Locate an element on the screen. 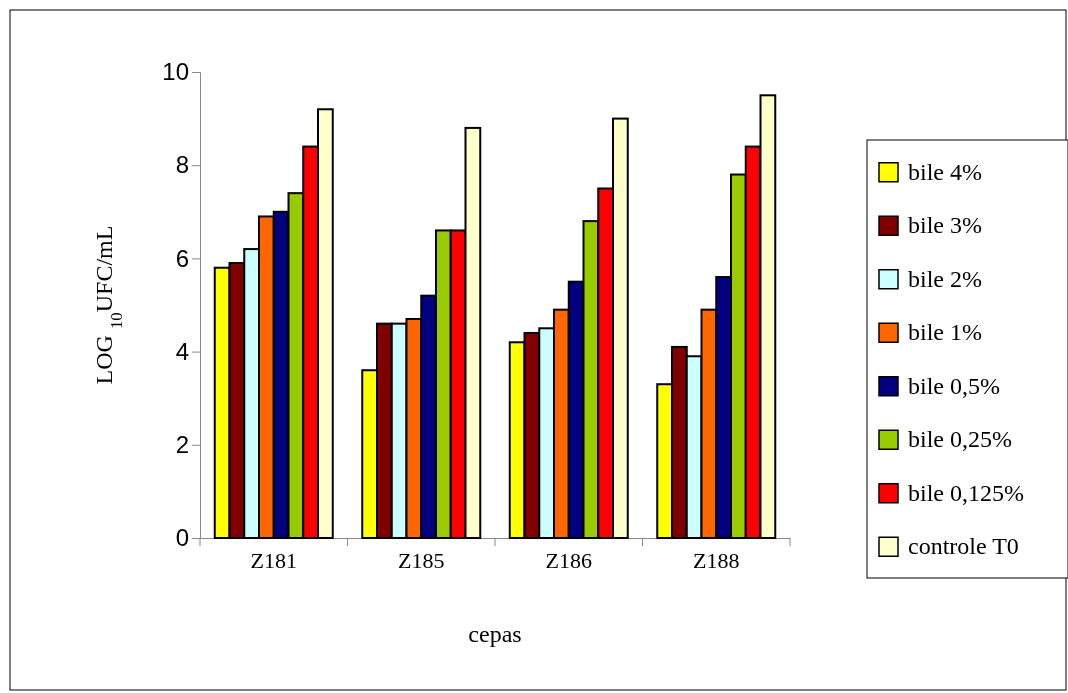  y-tick-label: 6 is located at coordinates (182, 258).